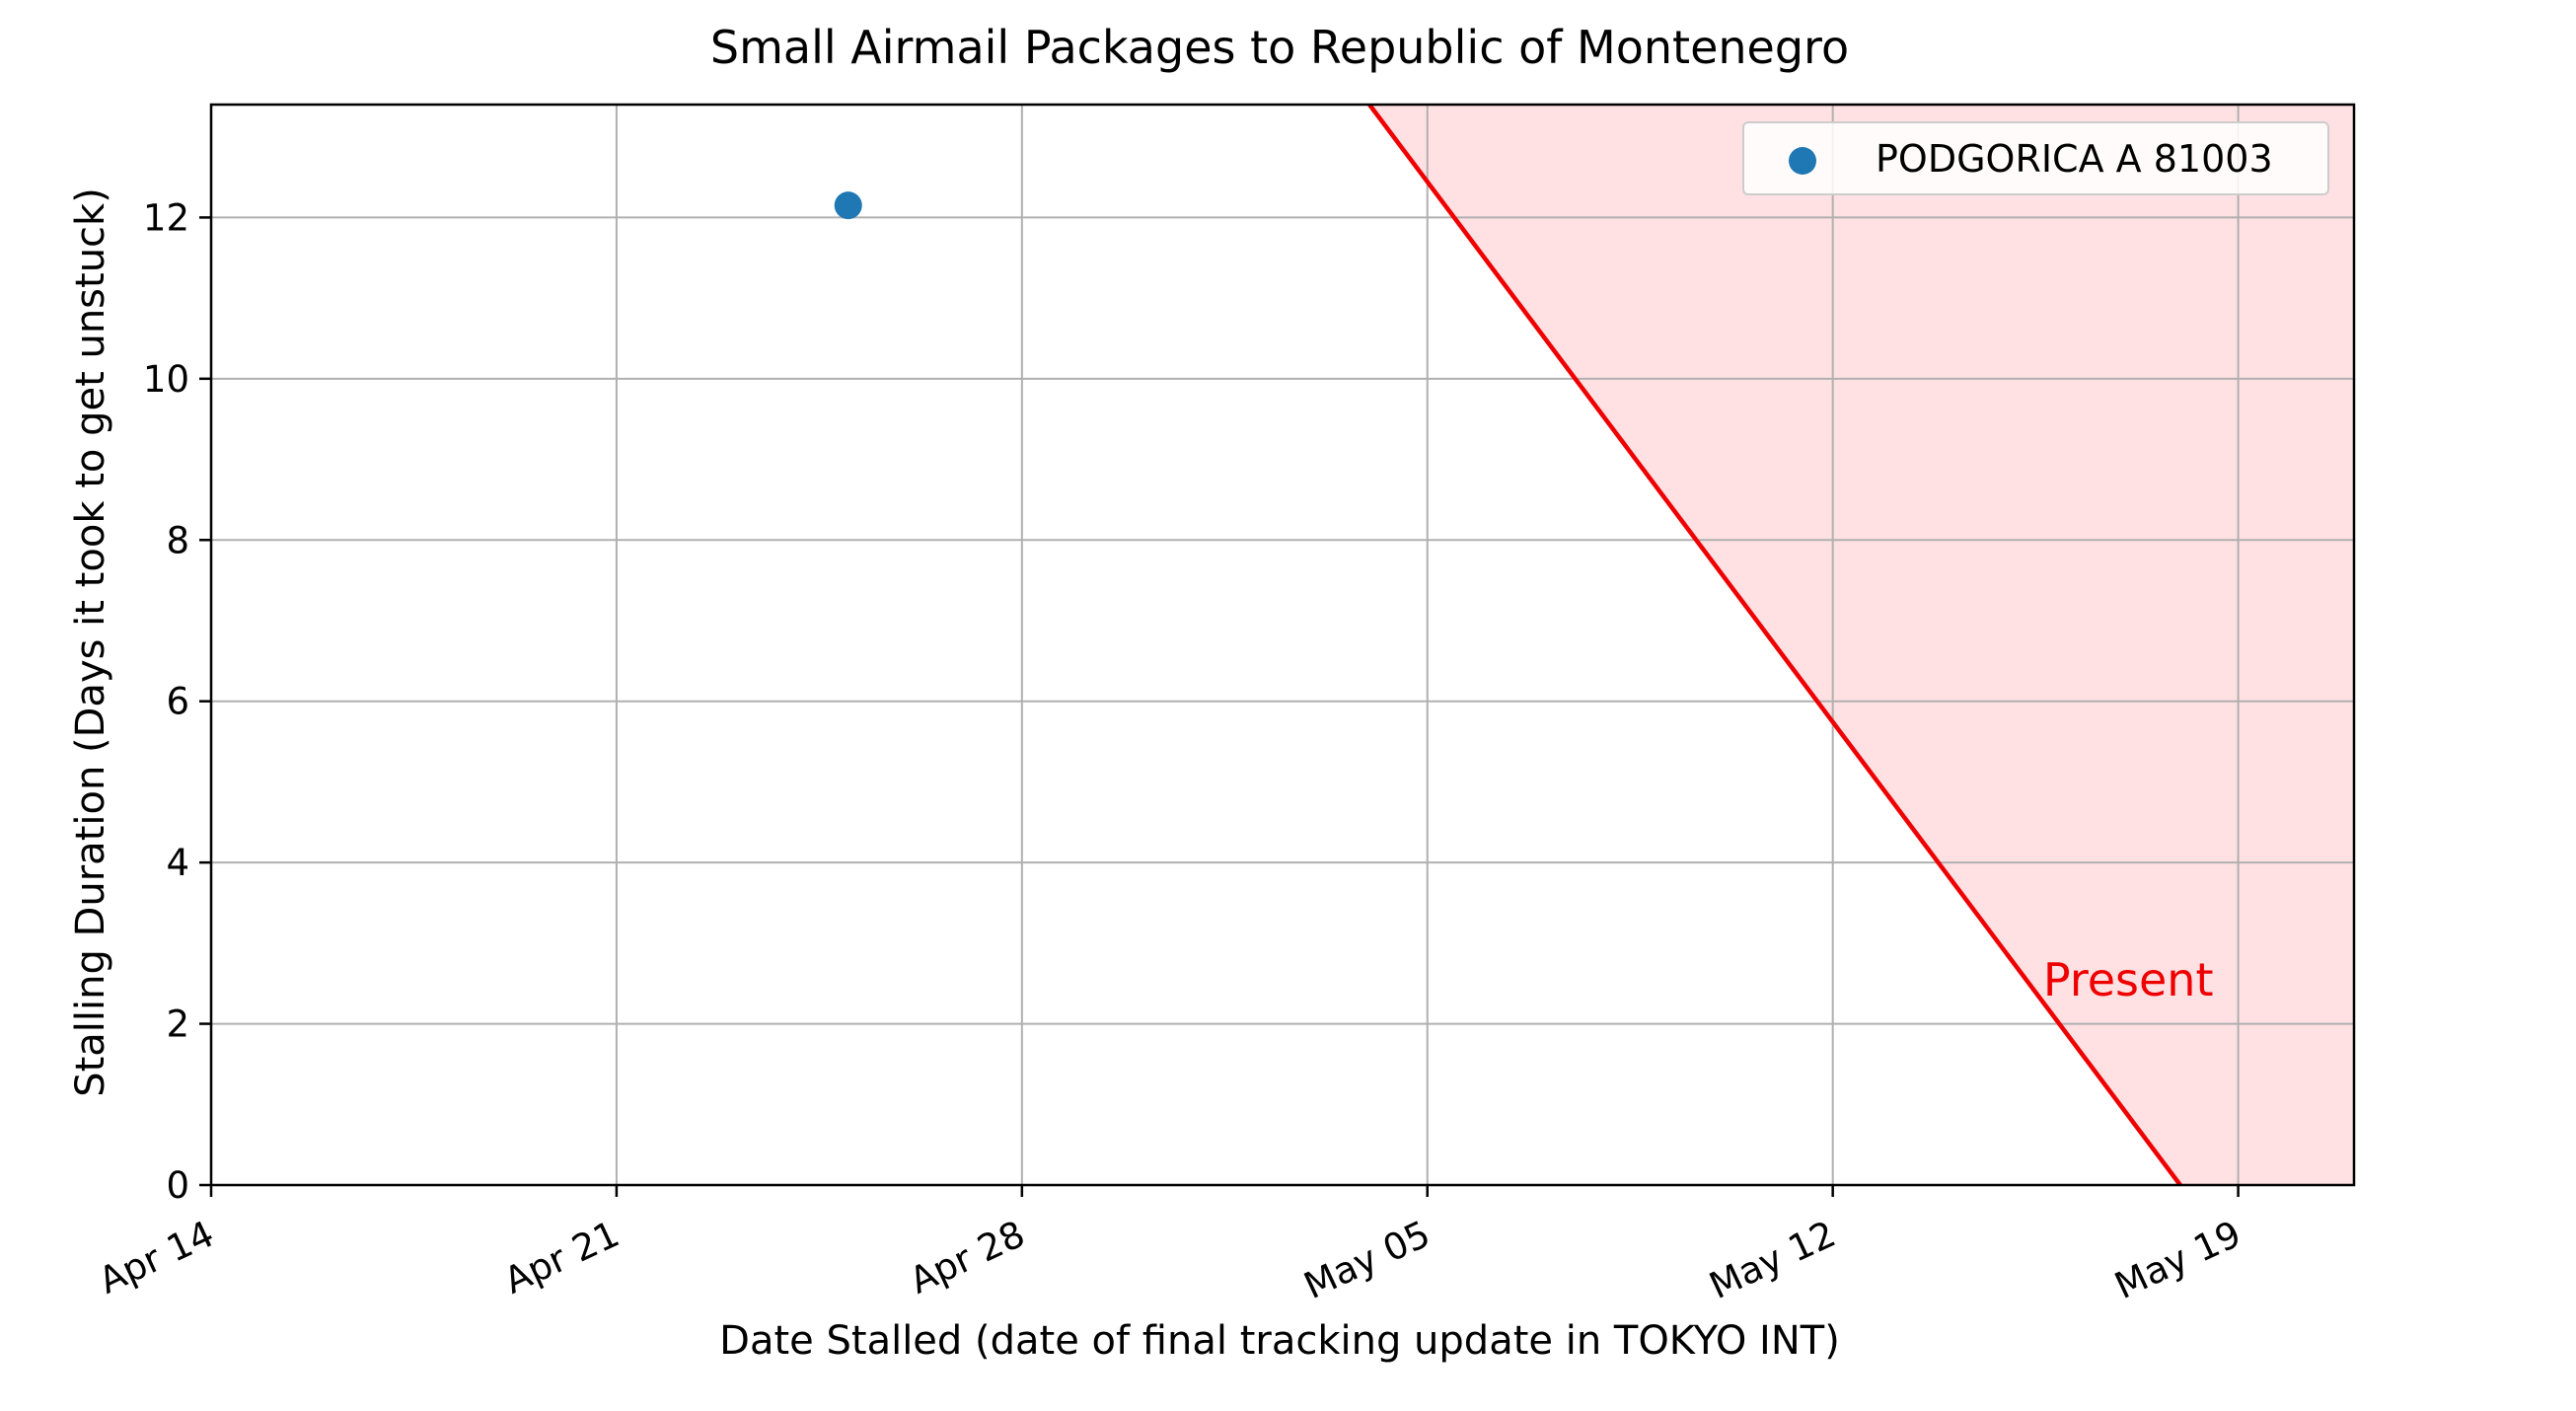  What do you see at coordinates (2074, 159) in the screenshot?
I see `legend-label: PODGORICA A 81003` at bounding box center [2074, 159].